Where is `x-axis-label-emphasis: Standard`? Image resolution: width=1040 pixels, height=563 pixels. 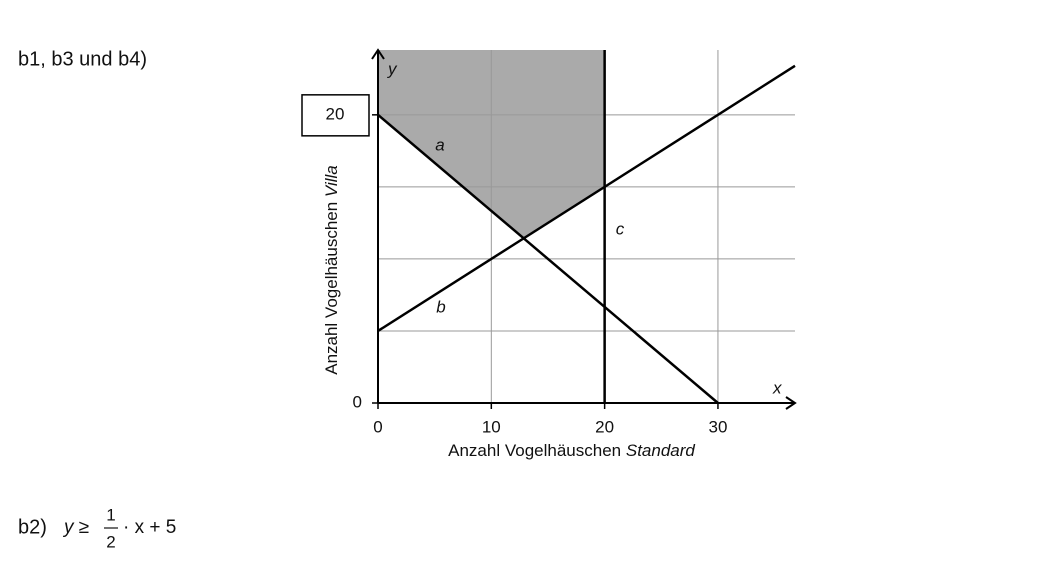 x-axis-label-emphasis: Standard is located at coordinates (661, 450).